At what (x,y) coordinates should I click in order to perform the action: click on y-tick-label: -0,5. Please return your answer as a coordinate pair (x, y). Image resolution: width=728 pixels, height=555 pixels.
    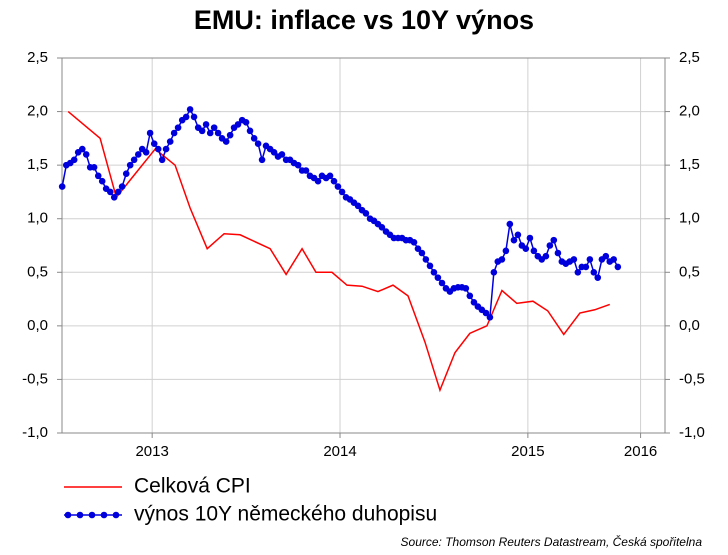
    Looking at the image, I should click on (35, 378).